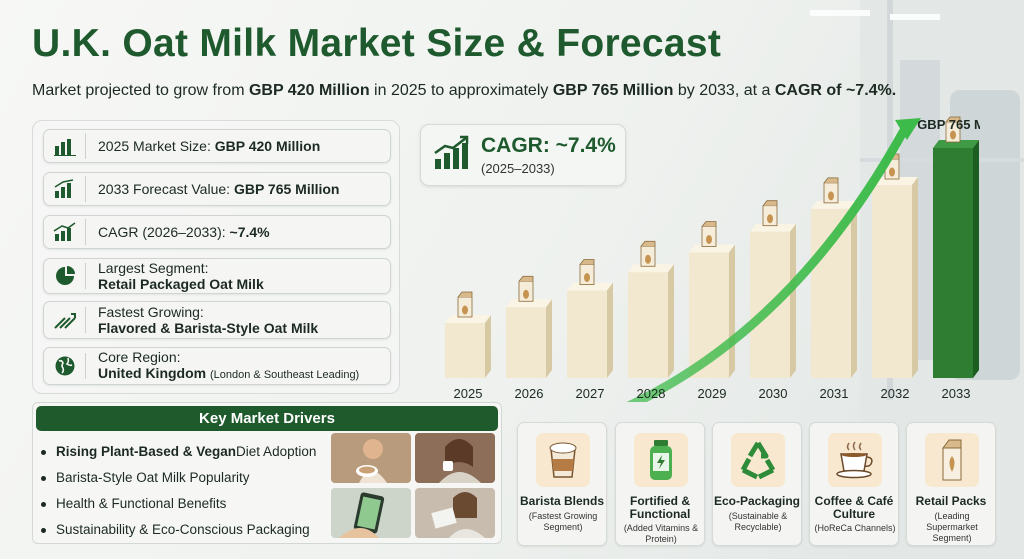 The width and height of the screenshot is (1024, 559). I want to click on trend-chart-icon, so click(452, 155).